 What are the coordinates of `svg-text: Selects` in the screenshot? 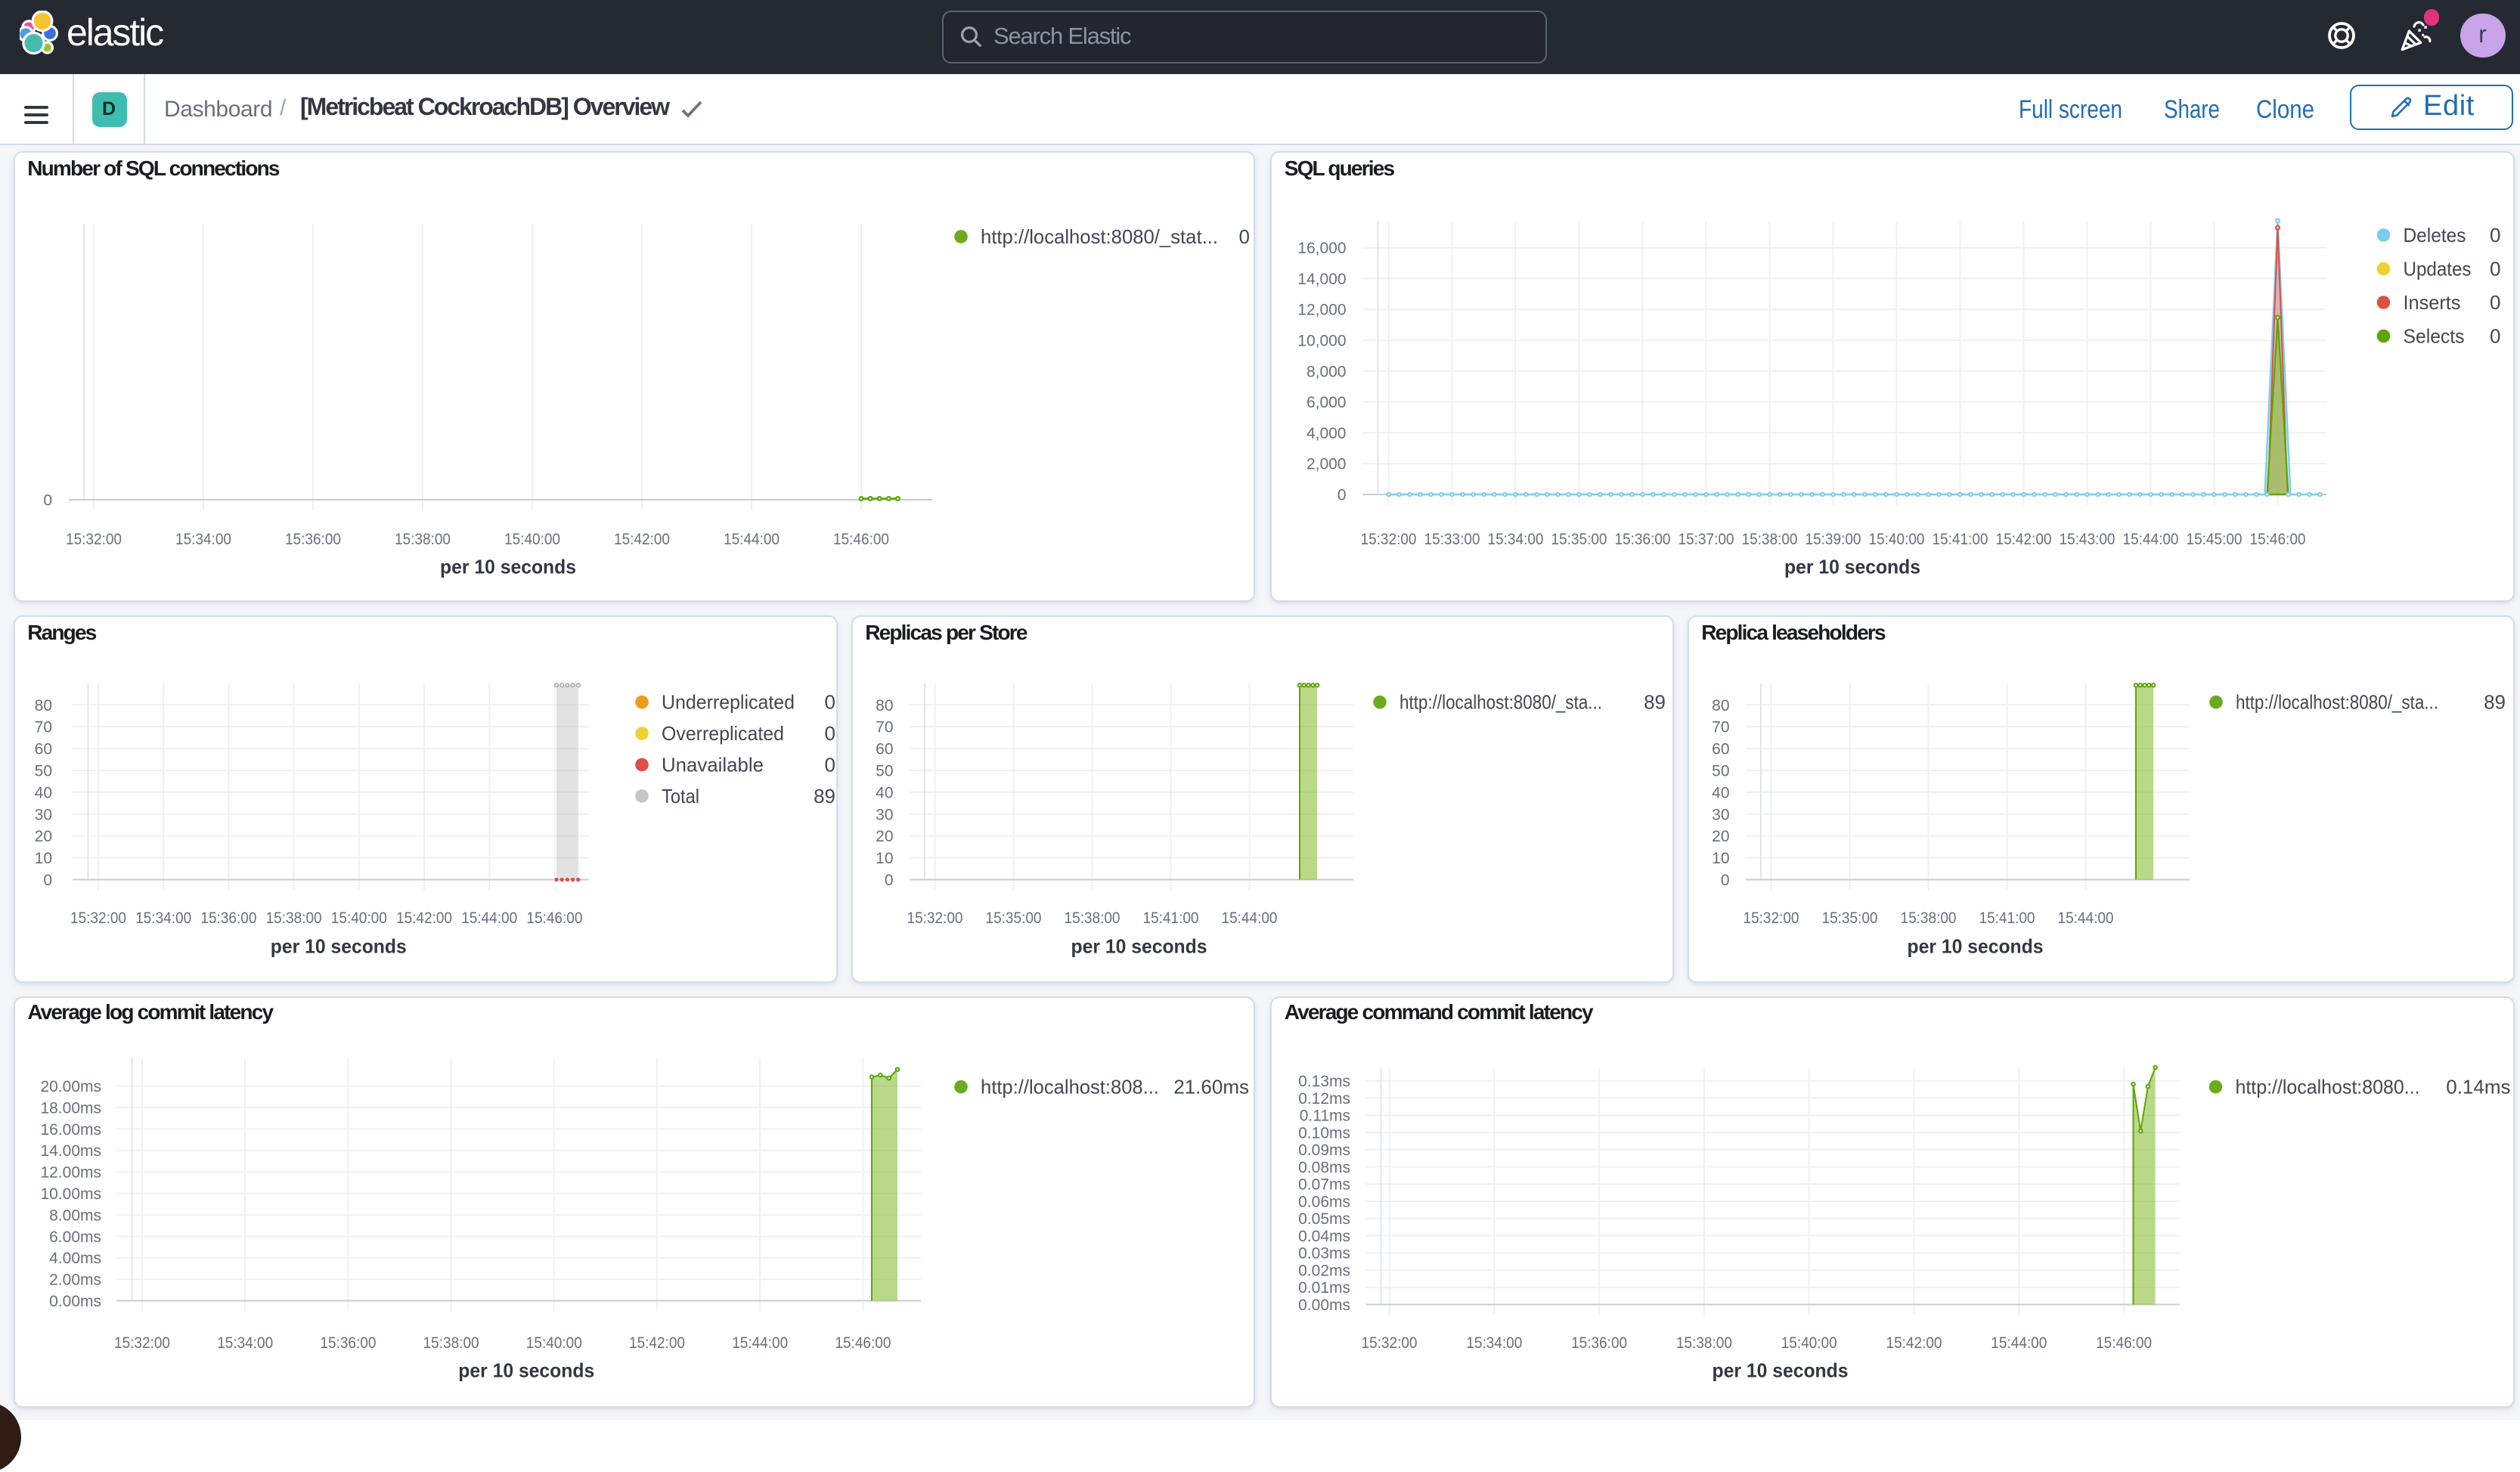 It's located at (2433, 336).